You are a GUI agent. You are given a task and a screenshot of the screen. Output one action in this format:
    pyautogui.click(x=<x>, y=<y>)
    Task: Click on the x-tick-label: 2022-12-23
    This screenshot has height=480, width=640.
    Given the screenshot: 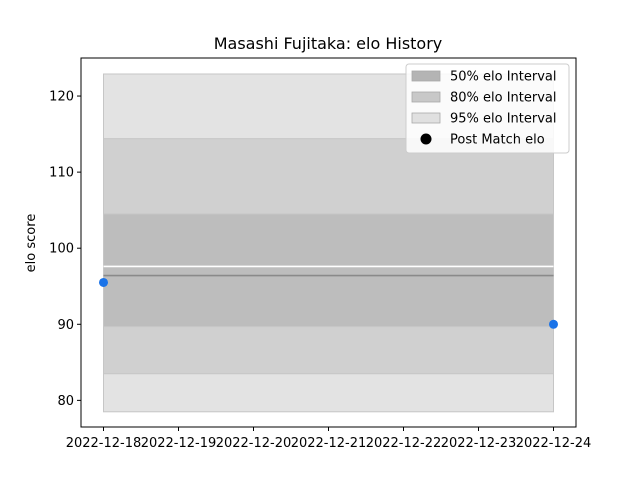 What is the action you would take?
    pyautogui.click(x=479, y=443)
    